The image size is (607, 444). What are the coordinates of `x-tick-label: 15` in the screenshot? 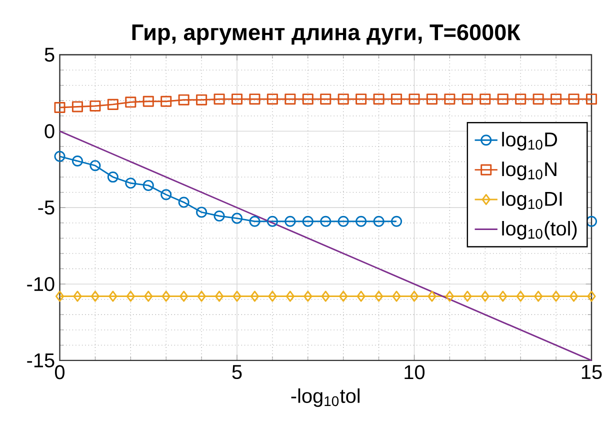 It's located at (592, 372).